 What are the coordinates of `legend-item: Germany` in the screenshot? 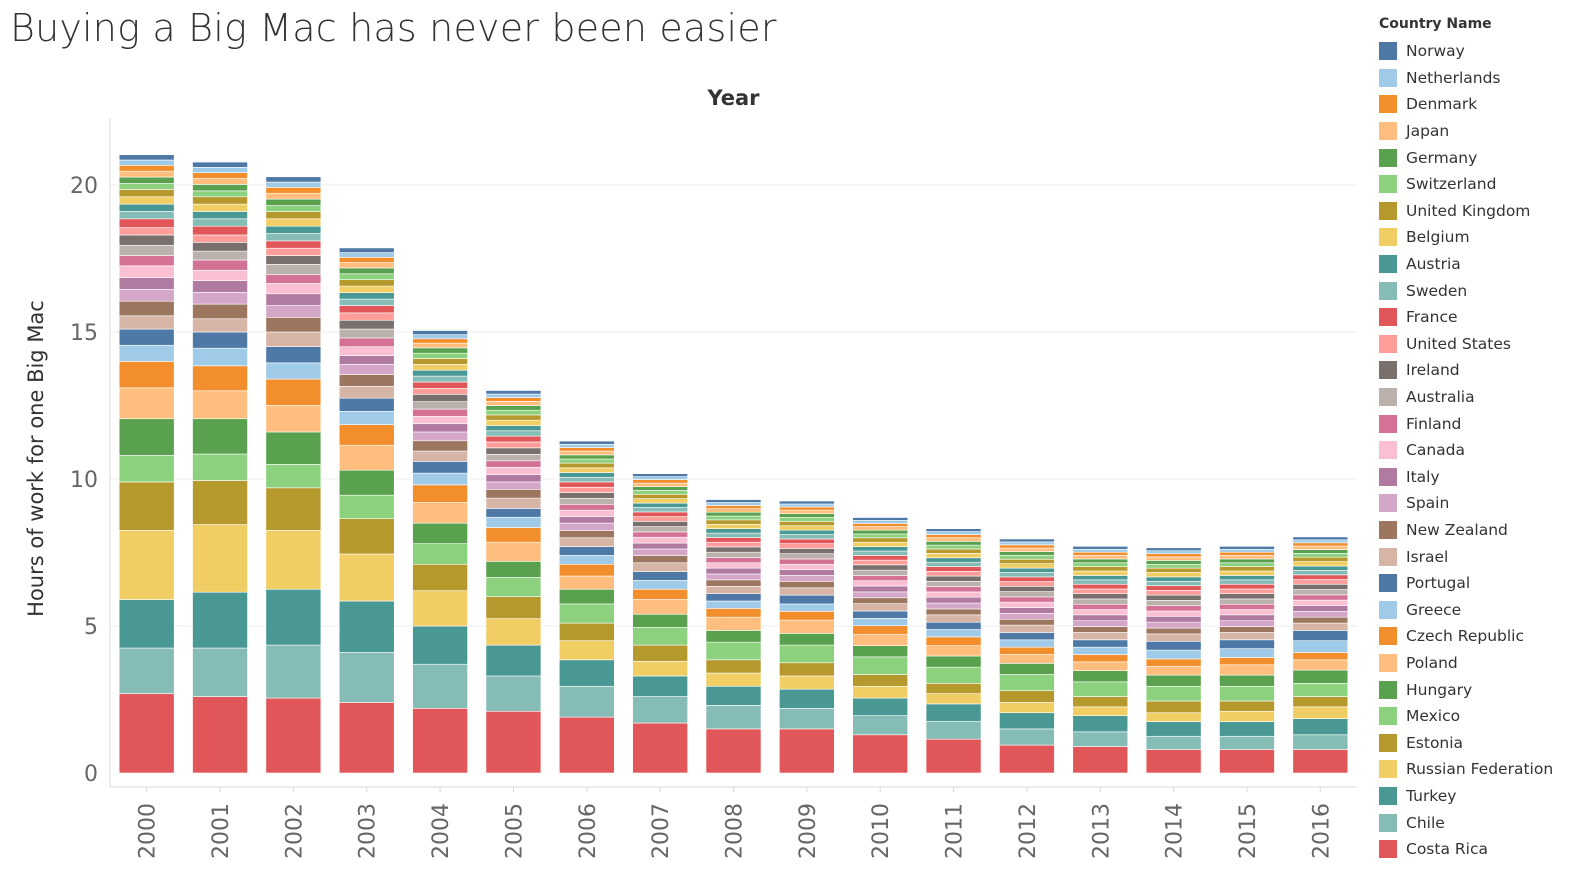 It's located at (1479, 157).